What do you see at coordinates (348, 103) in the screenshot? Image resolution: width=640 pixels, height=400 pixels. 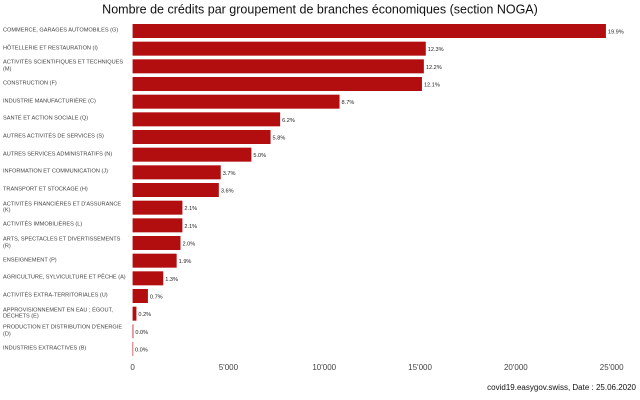 I see `data-label: 8.7%` at bounding box center [348, 103].